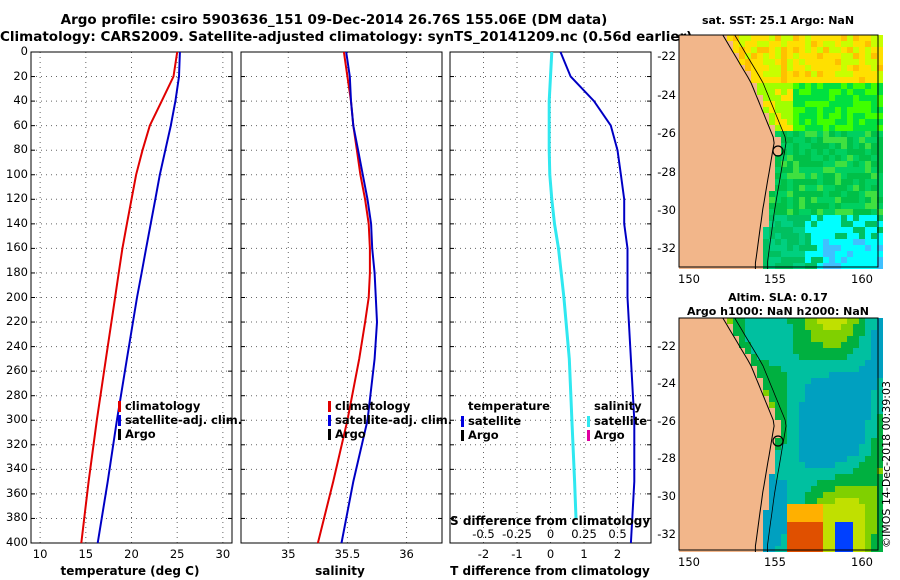 Image resolution: width=900 pixels, height=580 pixels. I want to click on lat-tick-label: -22, so click(666, 56).